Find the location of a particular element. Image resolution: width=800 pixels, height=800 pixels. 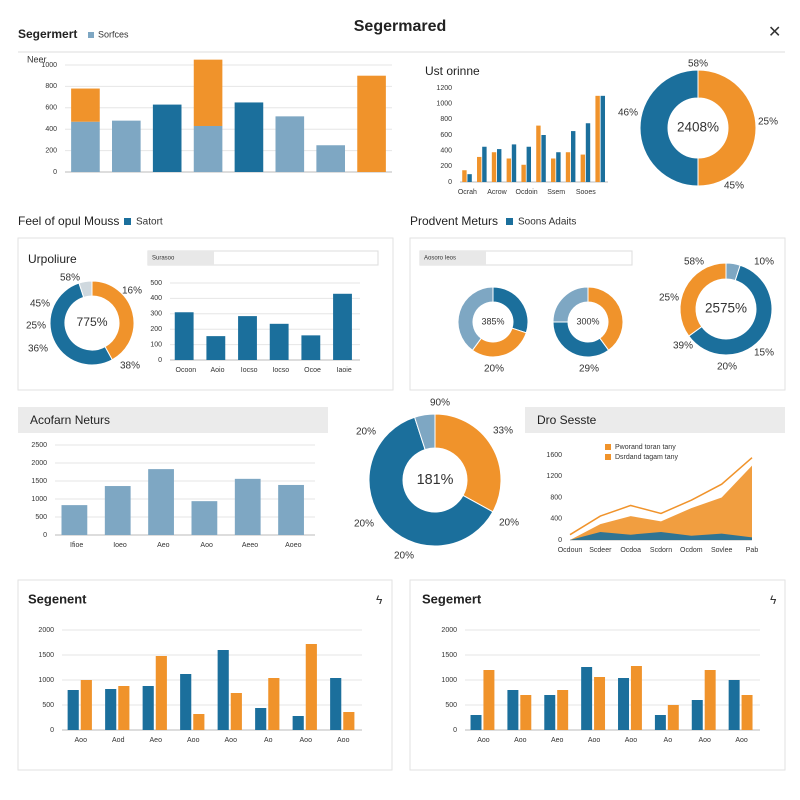

section-title: Prodvent Meturs is located at coordinates (454, 221).